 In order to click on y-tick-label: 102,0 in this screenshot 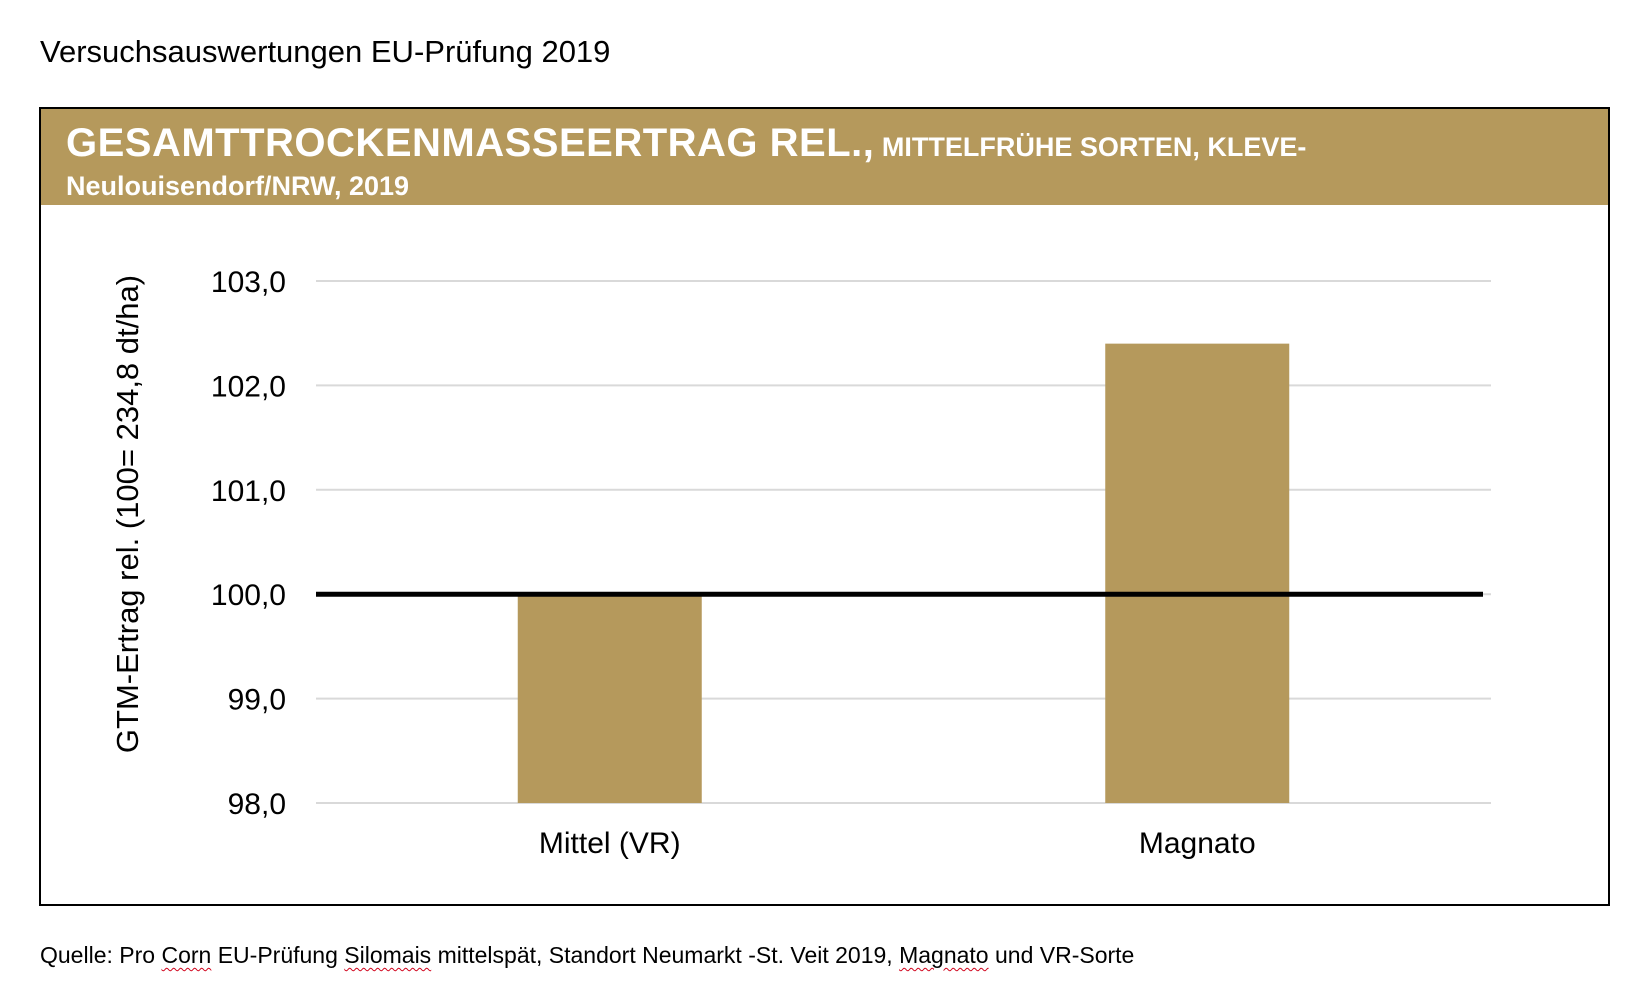, I will do `click(248, 386)`.